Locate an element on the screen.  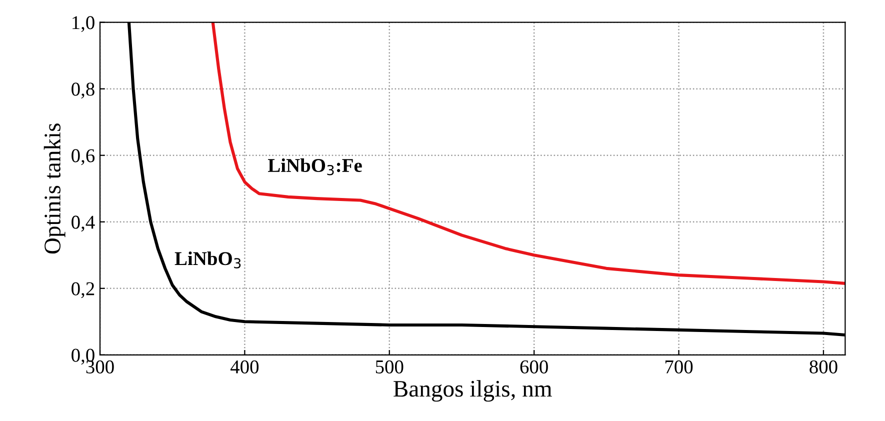
y-tick-label: 1,0 is located at coordinates (83, 24).